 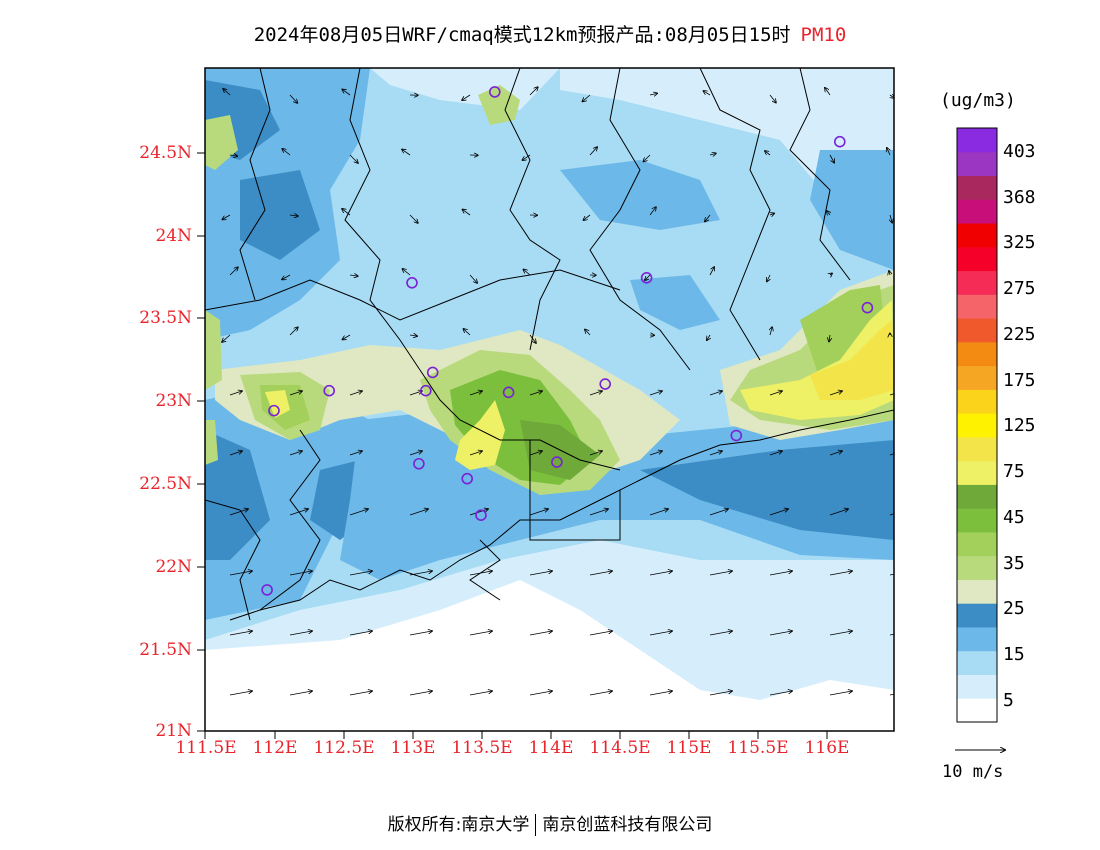 I want to click on colorbar-label-325: 325, so click(x=1019, y=242).